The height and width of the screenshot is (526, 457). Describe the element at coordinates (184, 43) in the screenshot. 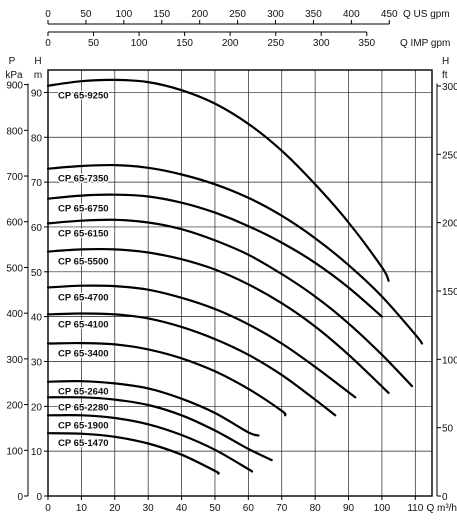

I see `imp-gpm-tick-label: 150` at that location.